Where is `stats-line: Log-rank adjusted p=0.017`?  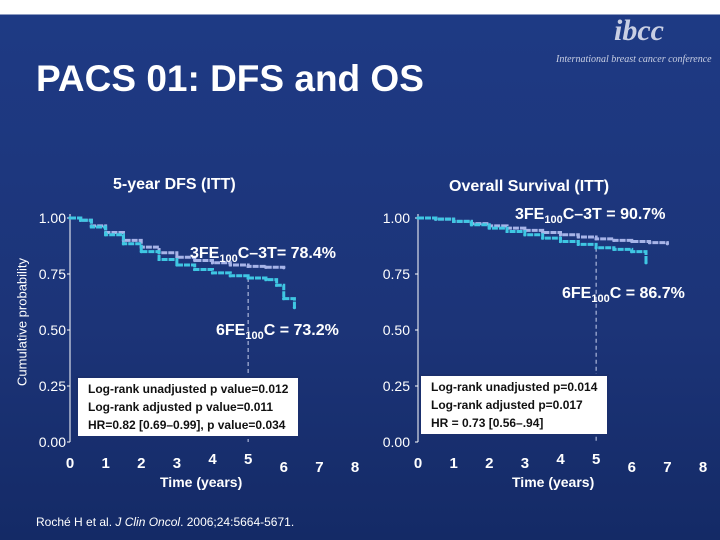 stats-line: Log-rank adjusted p=0.017 is located at coordinates (507, 405).